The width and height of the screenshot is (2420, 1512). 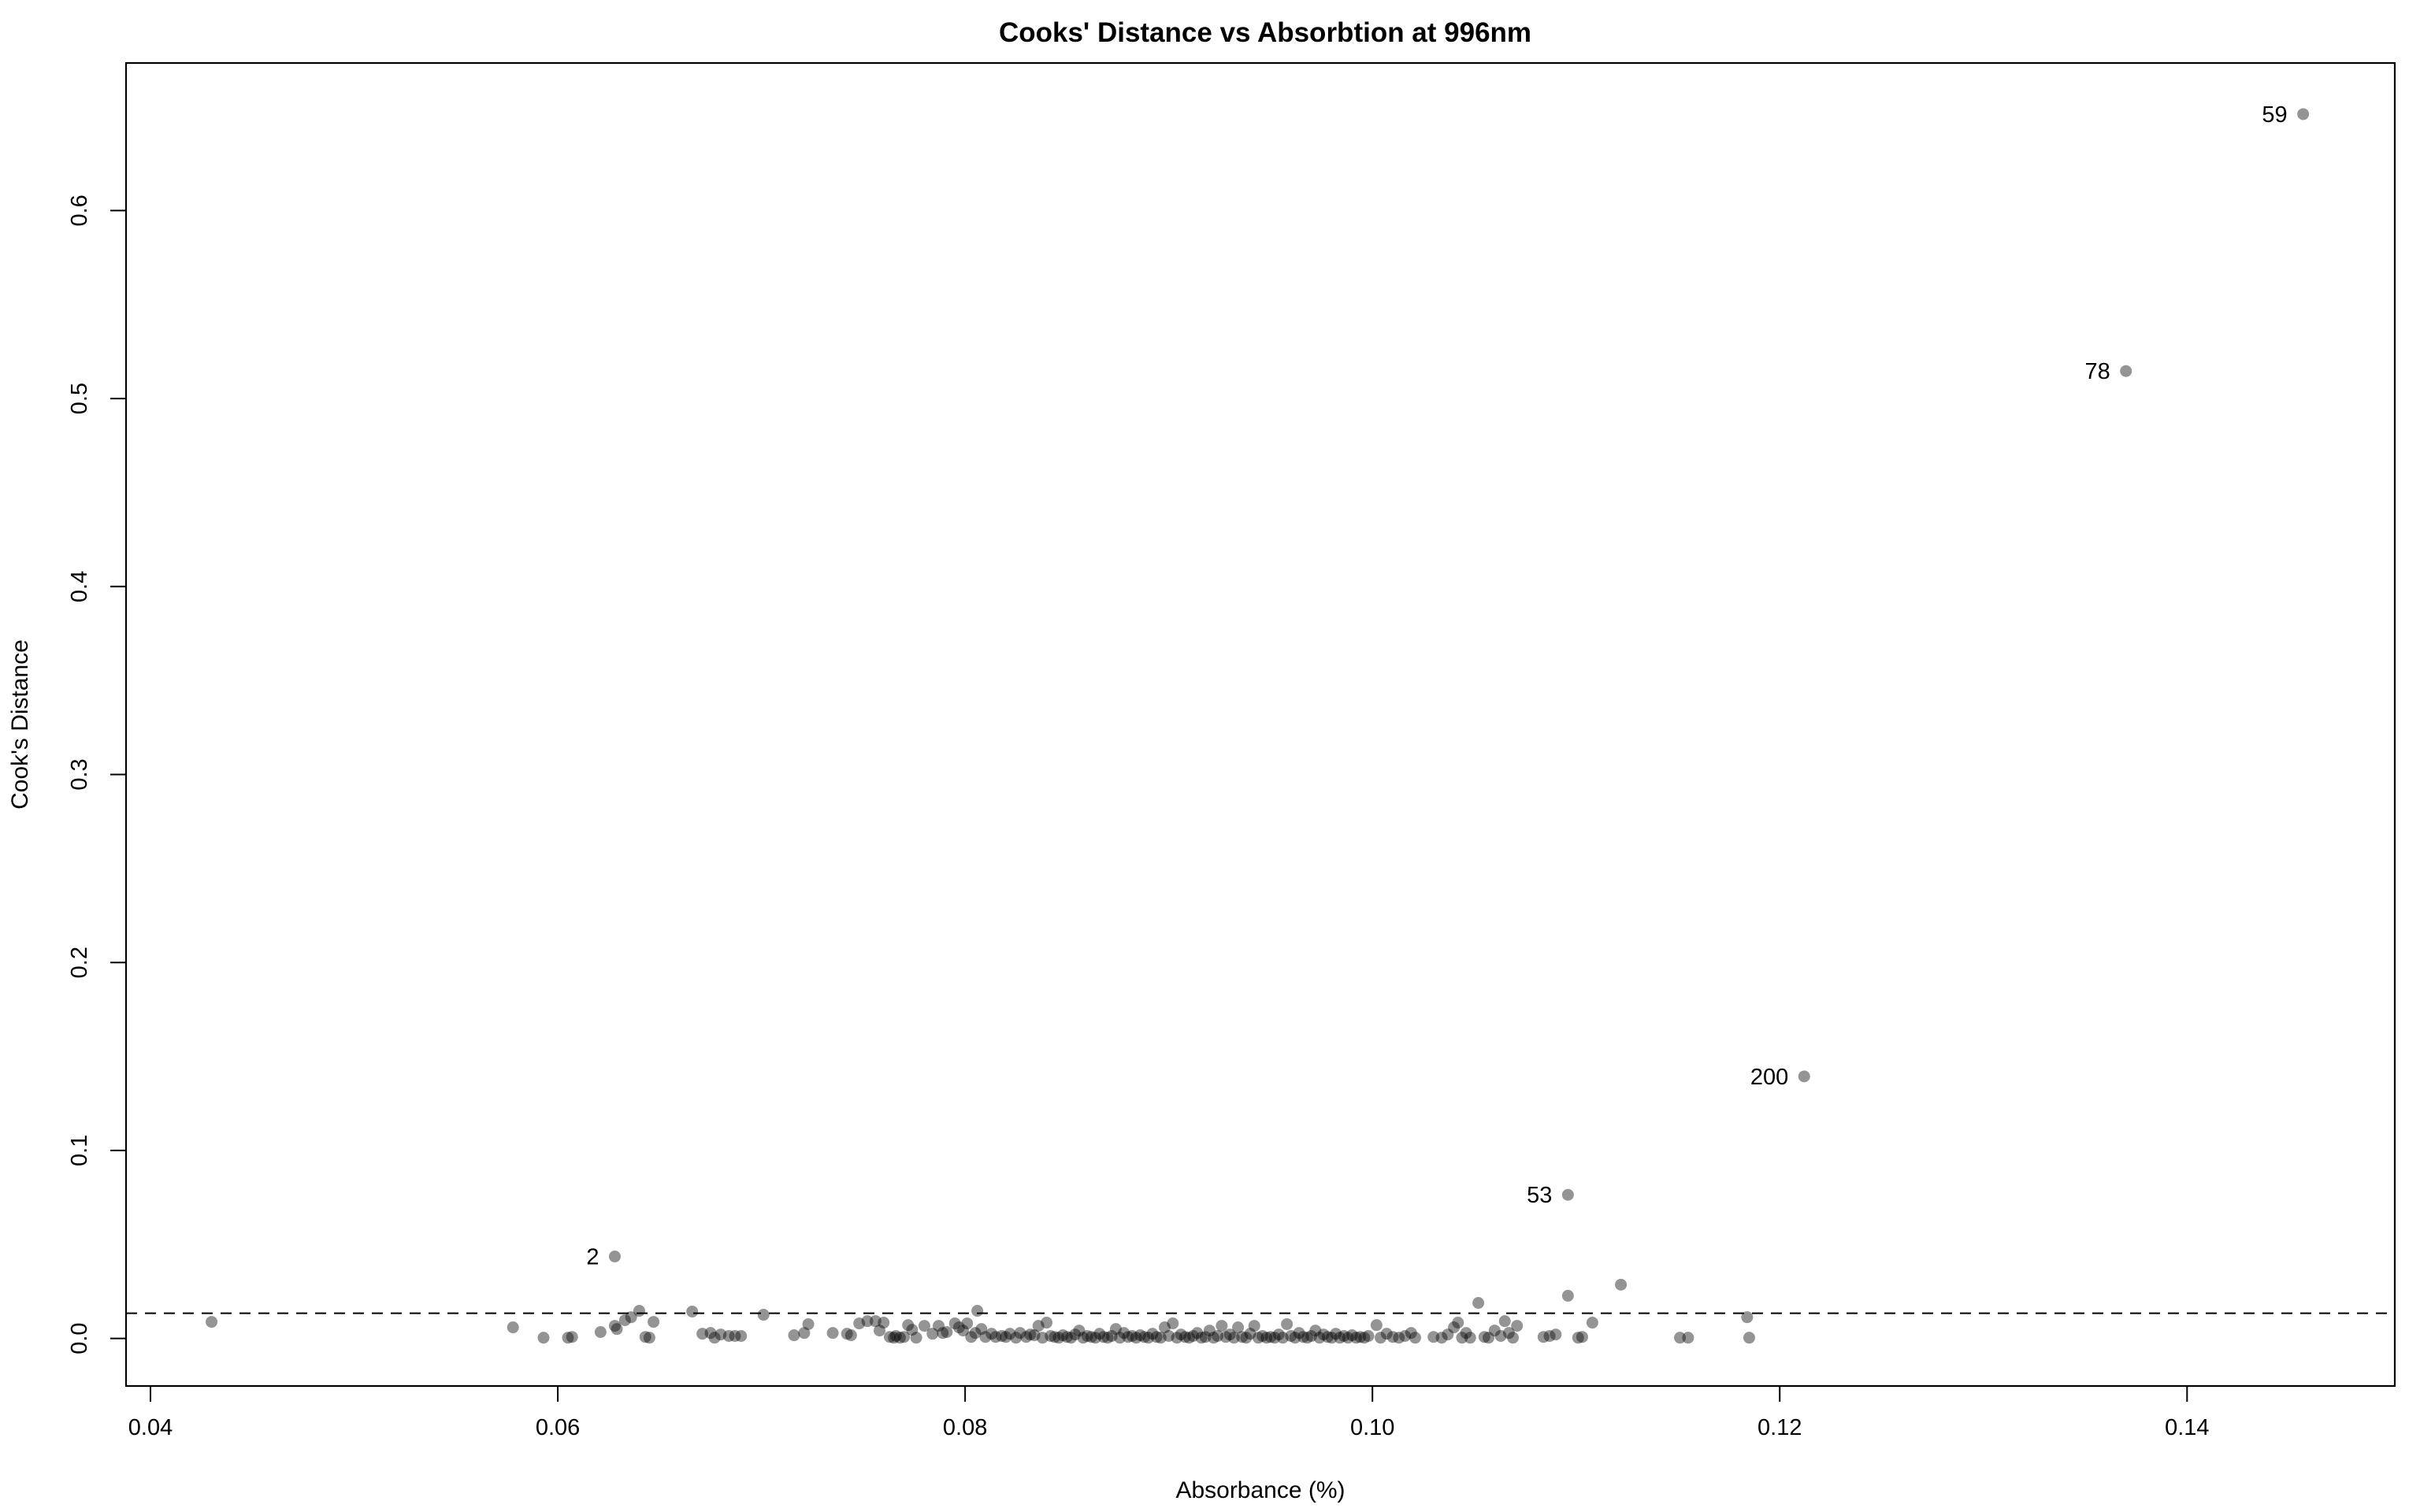 I want to click on outlier-label-53: 53, so click(x=1539, y=1195).